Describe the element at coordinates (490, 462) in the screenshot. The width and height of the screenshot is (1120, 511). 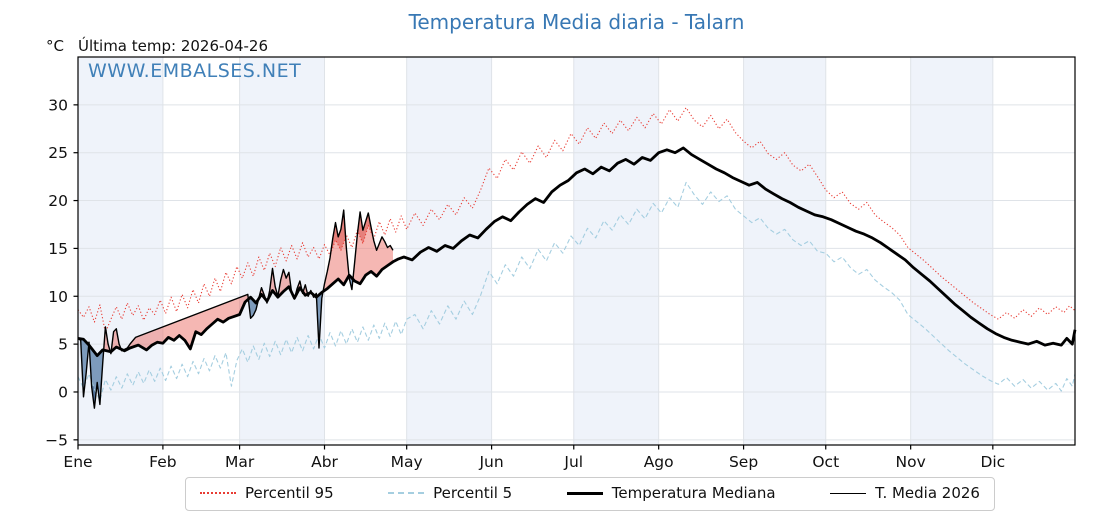
I see `x-tick-label: Jun` at that location.